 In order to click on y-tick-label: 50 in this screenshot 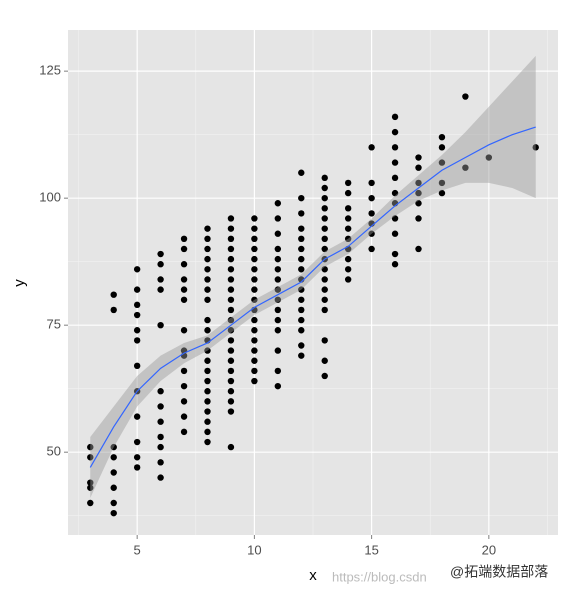, I will do `click(54, 451)`.